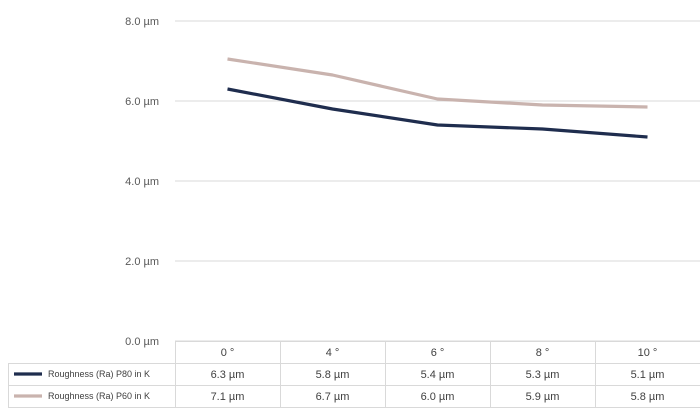  I want to click on series-lines, so click(437, 98).